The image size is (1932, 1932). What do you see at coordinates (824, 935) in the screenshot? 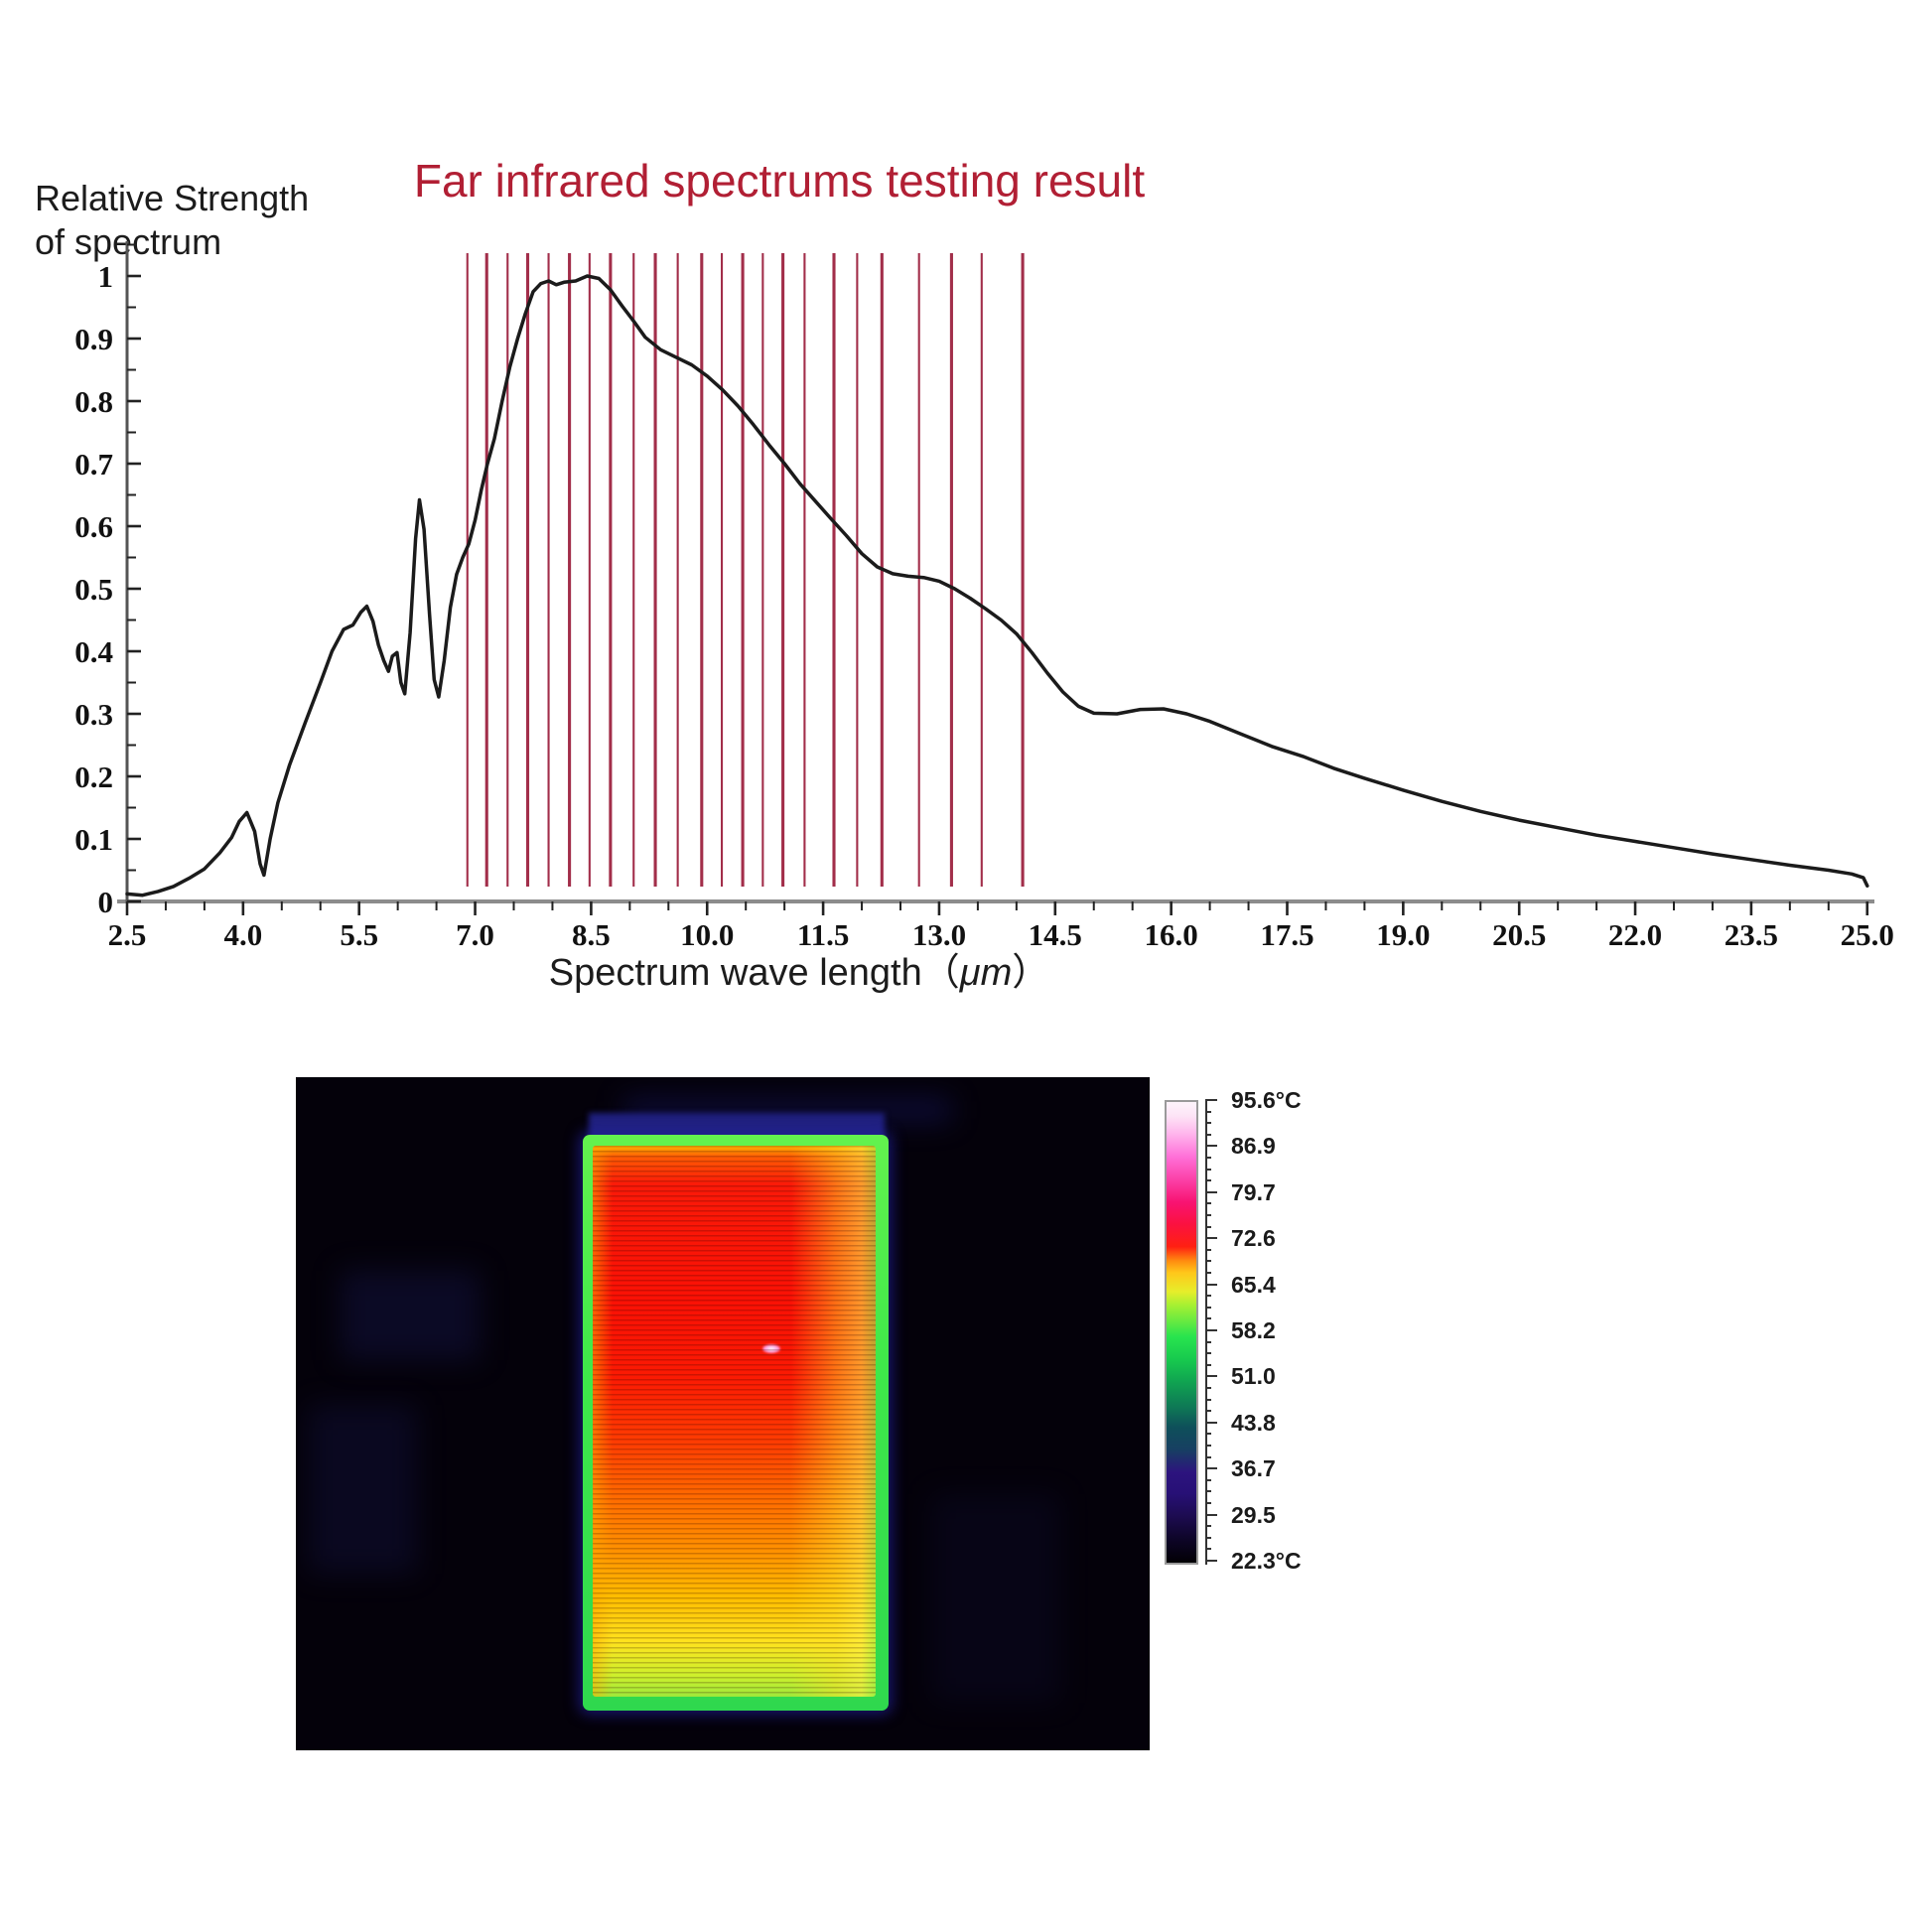
I see `x-tick-label: 11.5` at bounding box center [824, 935].